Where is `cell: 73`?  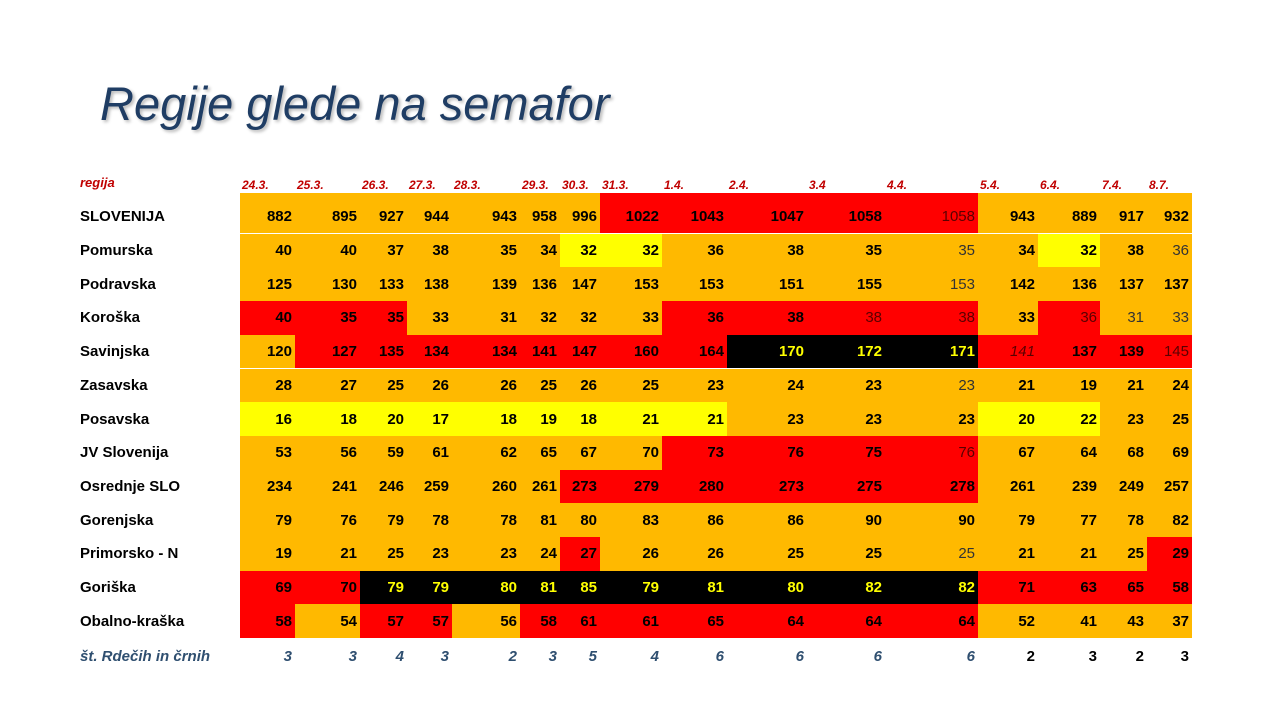 cell: 73 is located at coordinates (694, 452).